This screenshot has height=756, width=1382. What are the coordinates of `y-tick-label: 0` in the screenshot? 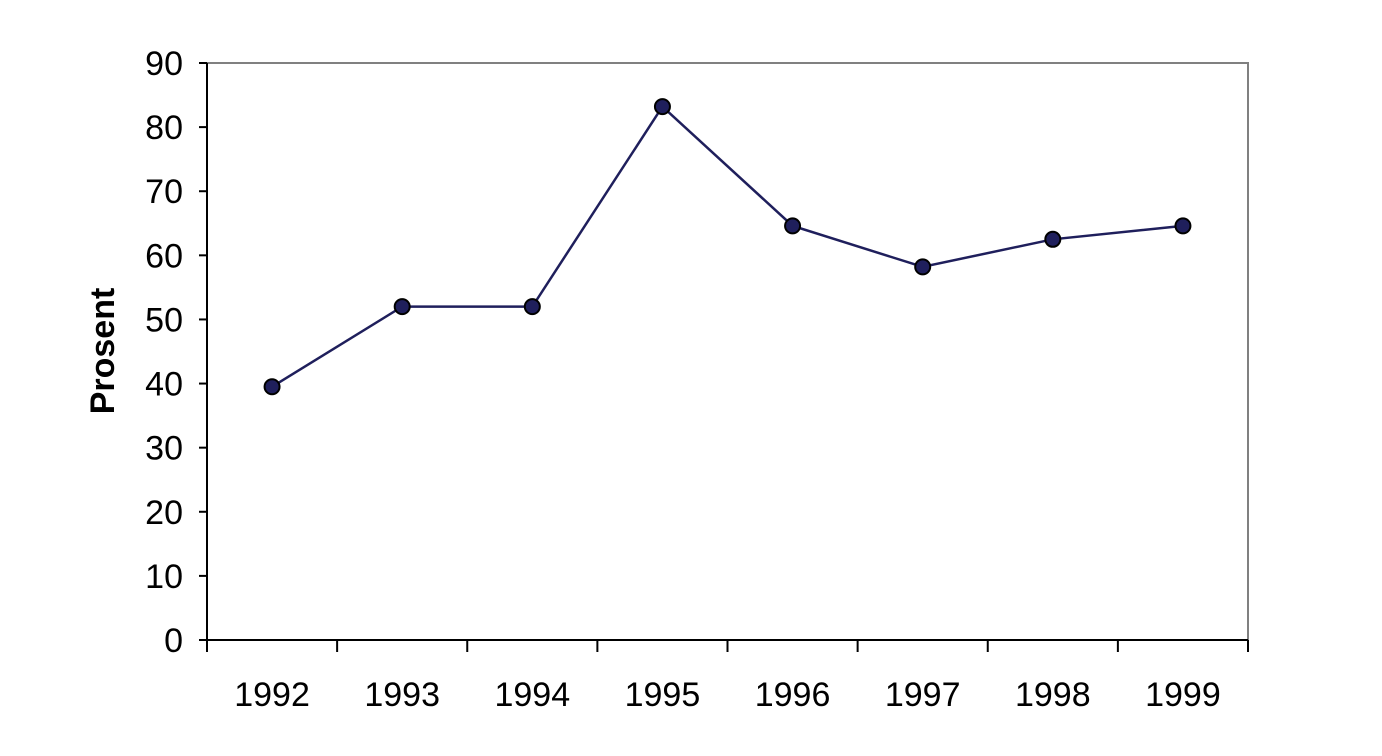 It's located at (173, 641).